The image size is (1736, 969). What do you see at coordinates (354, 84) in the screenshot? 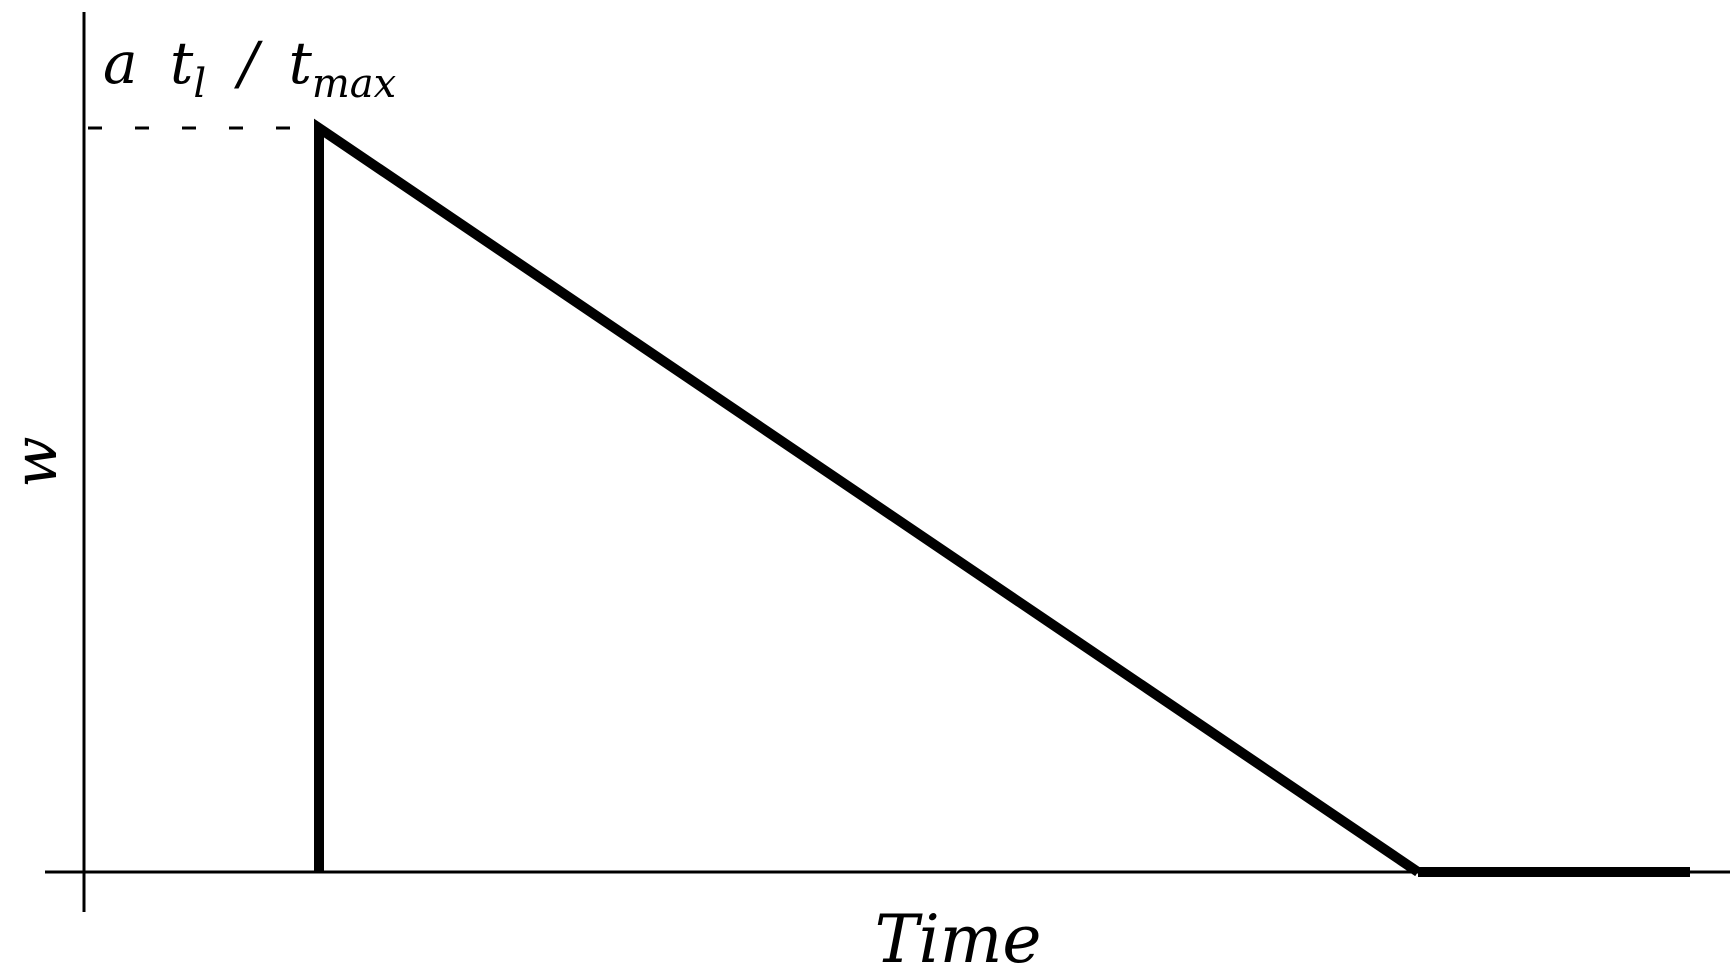
I see `peak-label-tmax-subscript: max` at bounding box center [354, 84].